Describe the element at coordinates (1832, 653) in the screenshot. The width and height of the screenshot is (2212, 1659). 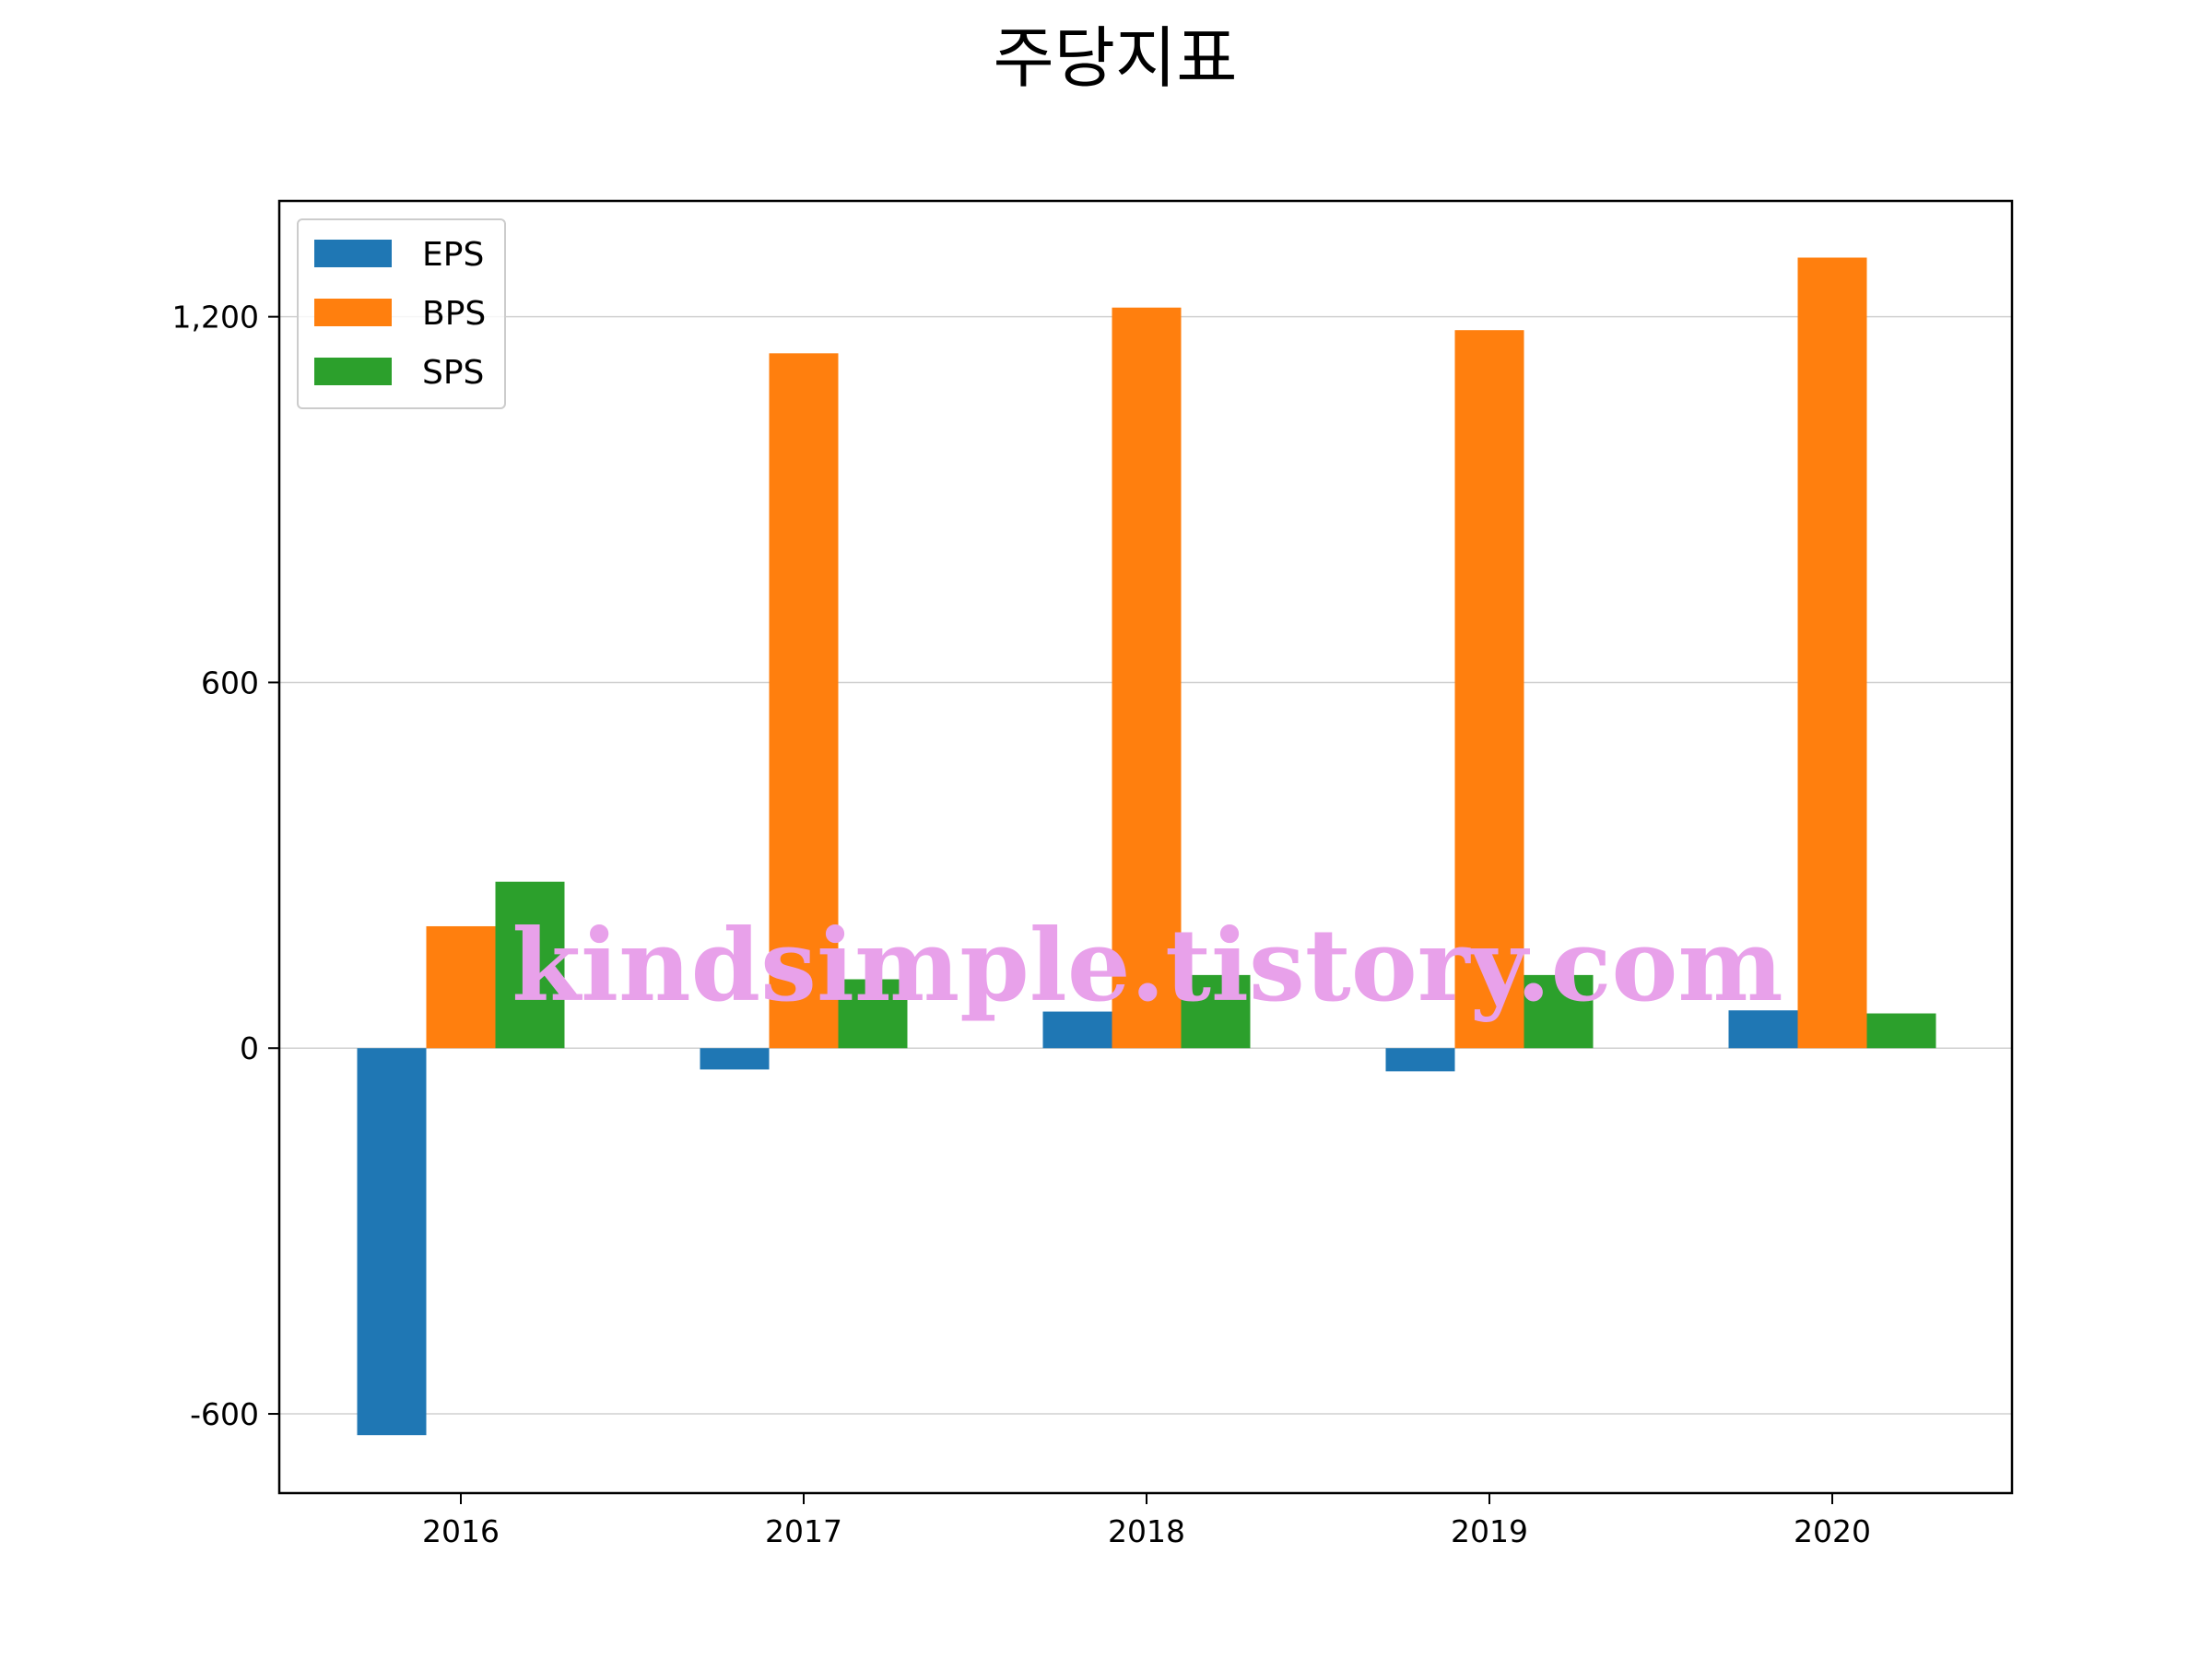
I see `bar-bps-2020` at that location.